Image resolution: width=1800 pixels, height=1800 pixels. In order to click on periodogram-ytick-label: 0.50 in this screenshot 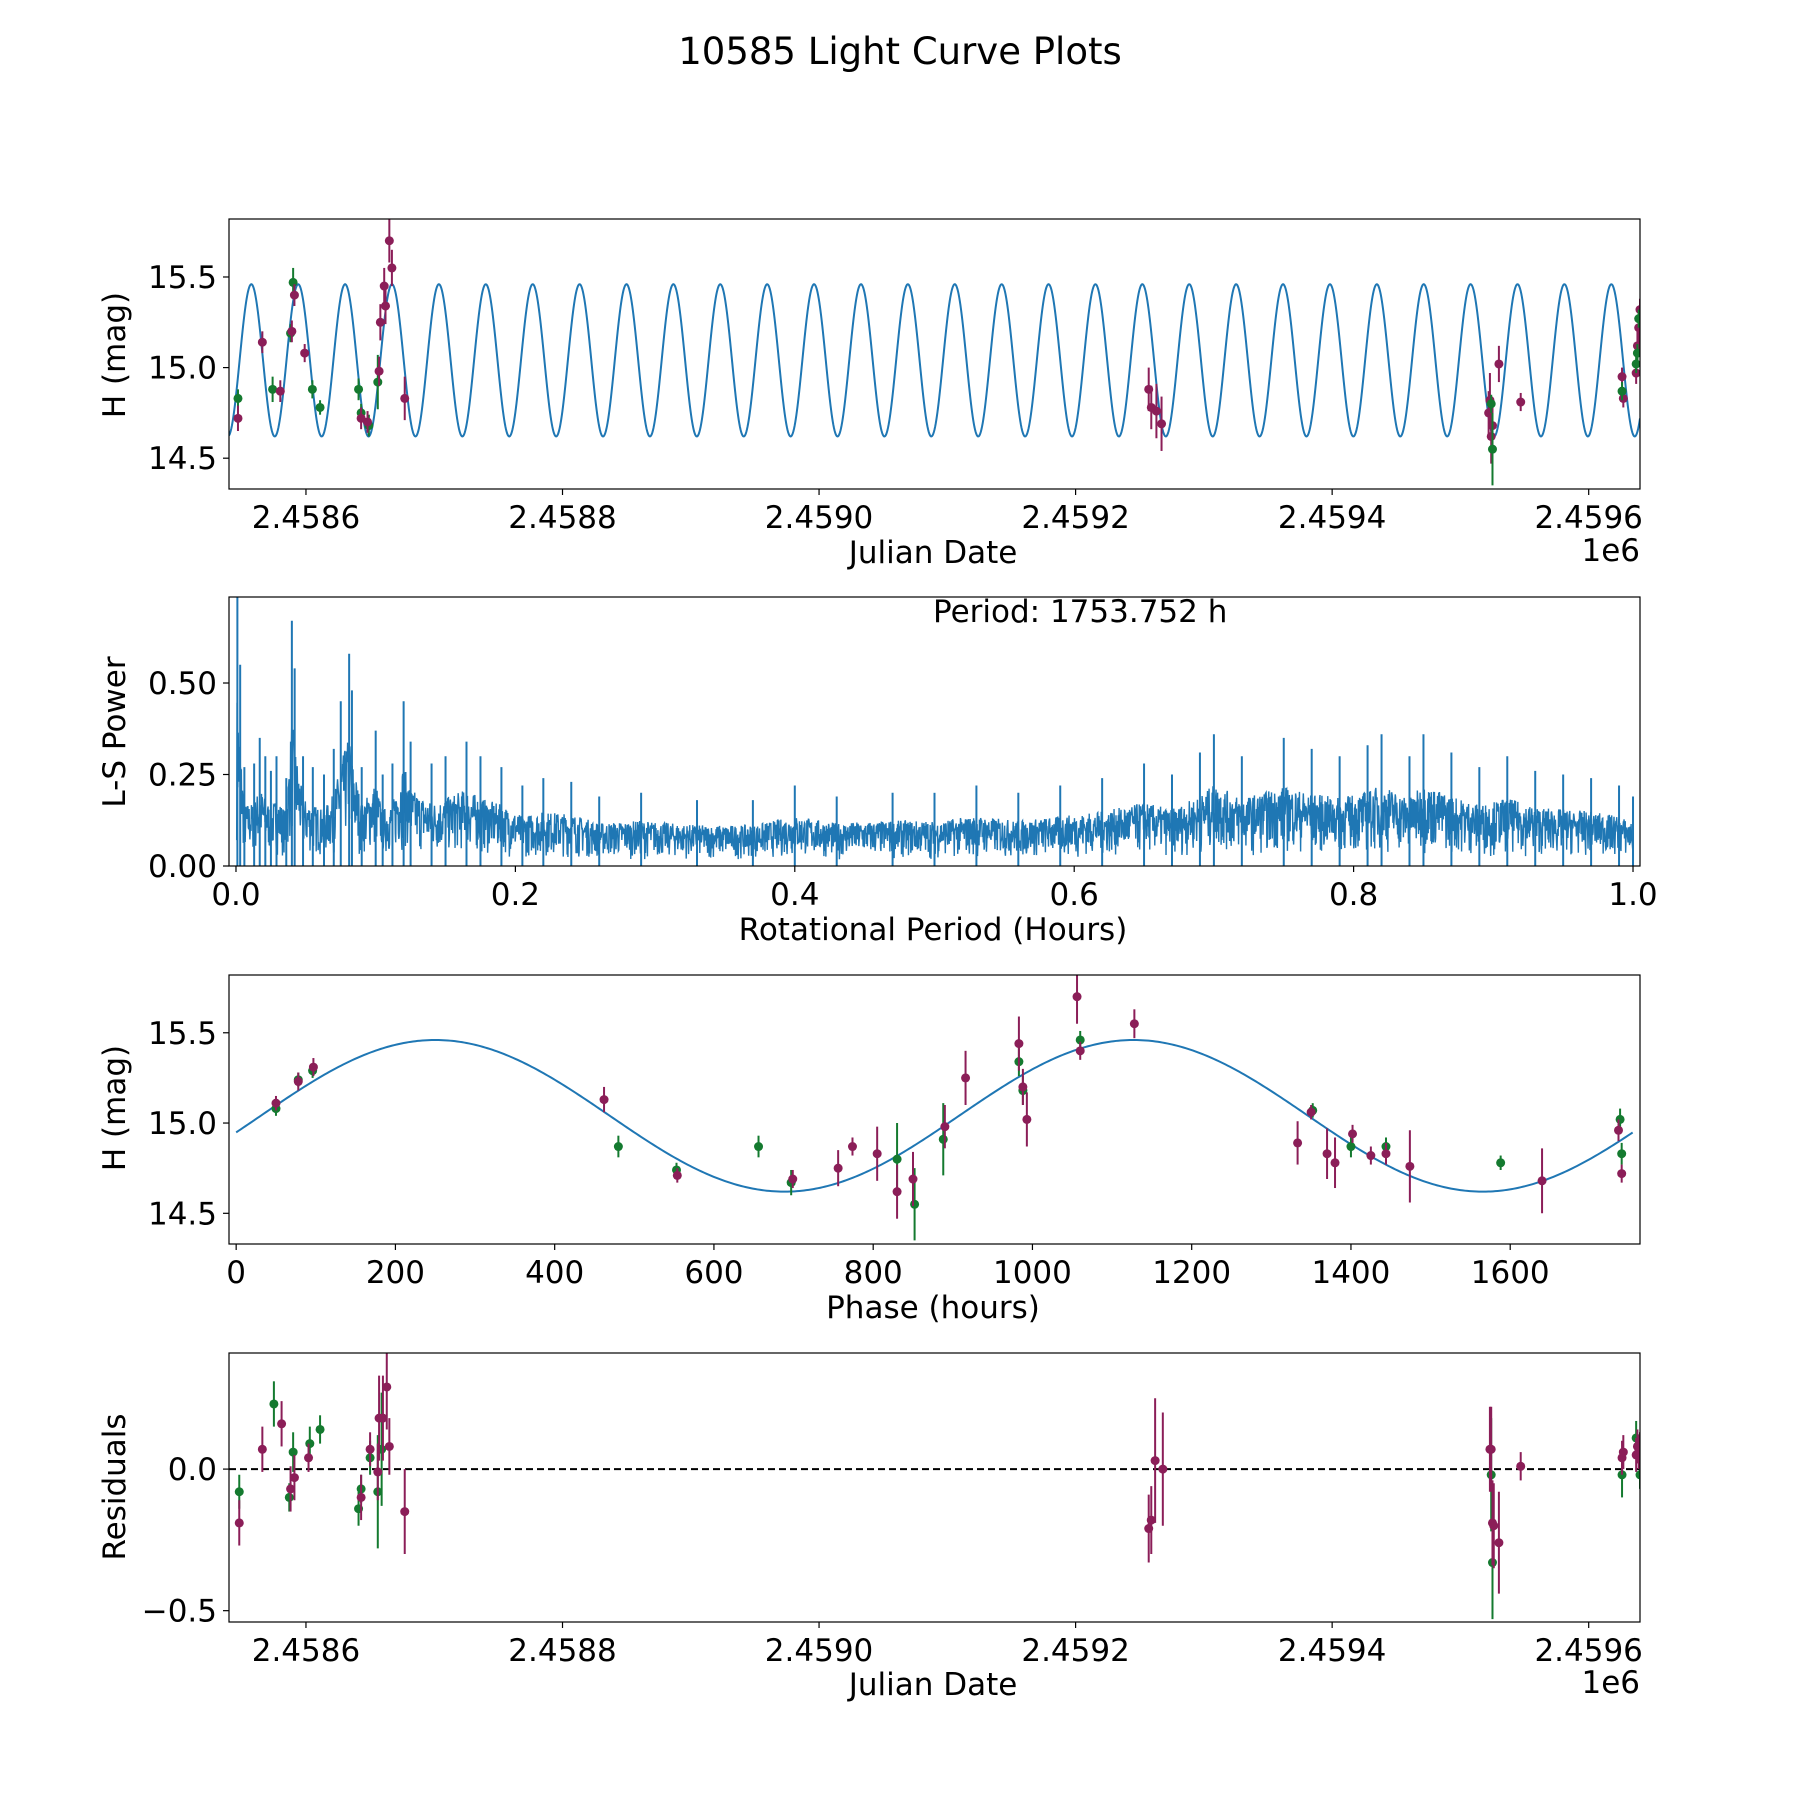, I will do `click(182, 684)`.